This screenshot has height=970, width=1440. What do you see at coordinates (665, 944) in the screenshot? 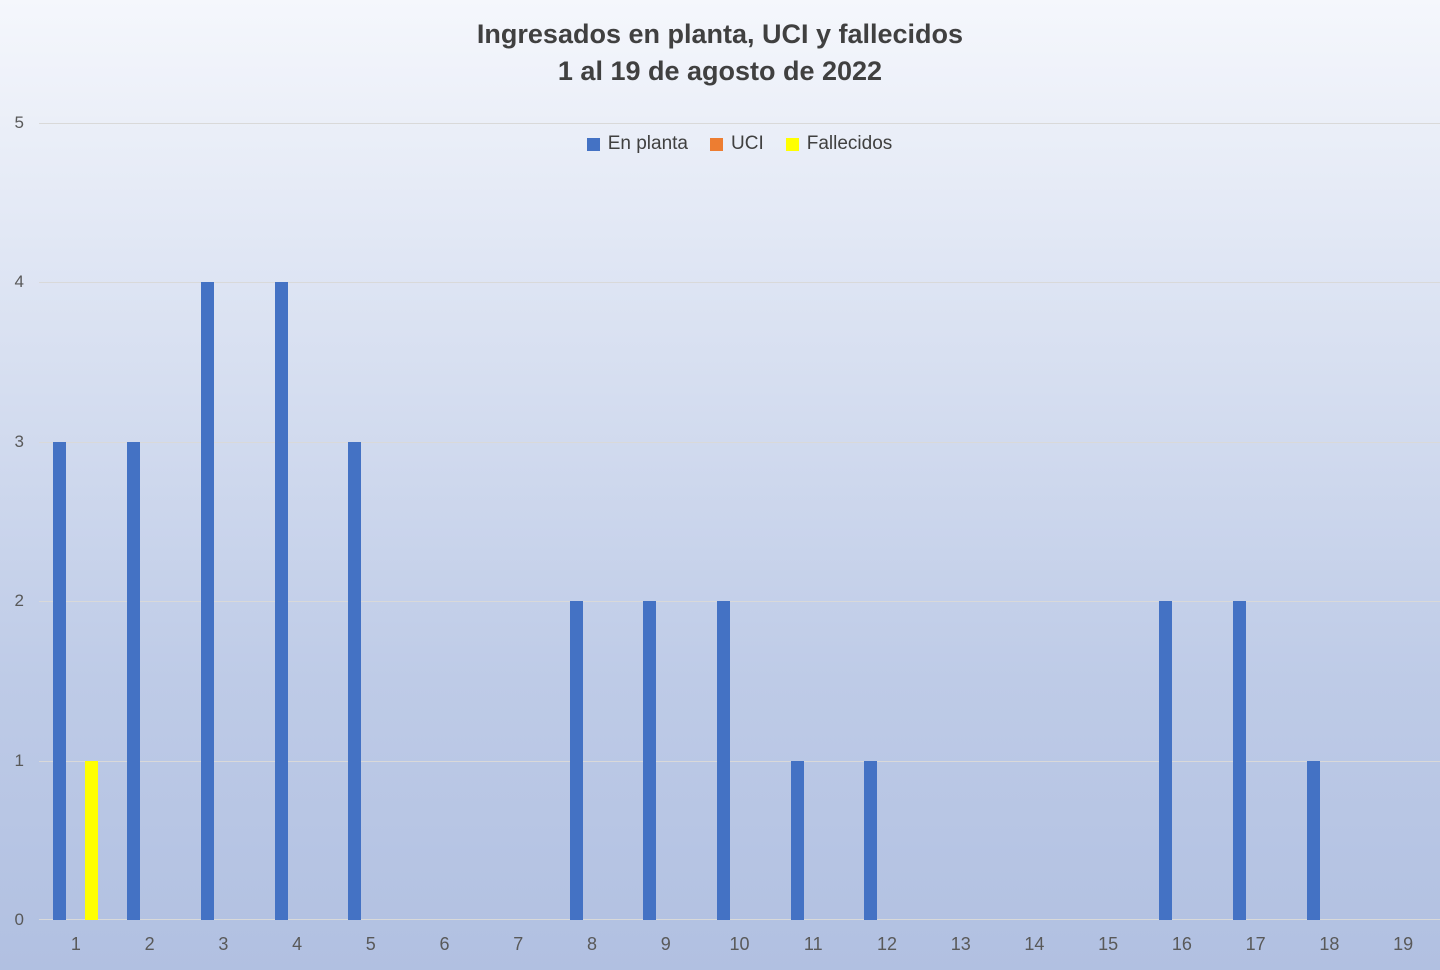
I see `x-tick-label-9: 9` at bounding box center [665, 944].